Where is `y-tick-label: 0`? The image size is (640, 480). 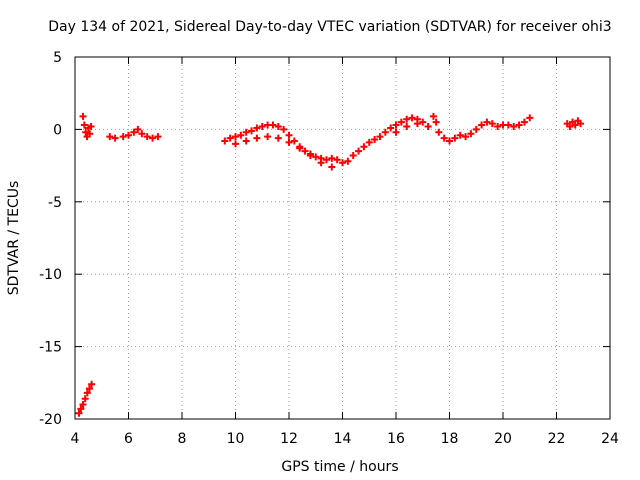 y-tick-label: 0 is located at coordinates (57, 130).